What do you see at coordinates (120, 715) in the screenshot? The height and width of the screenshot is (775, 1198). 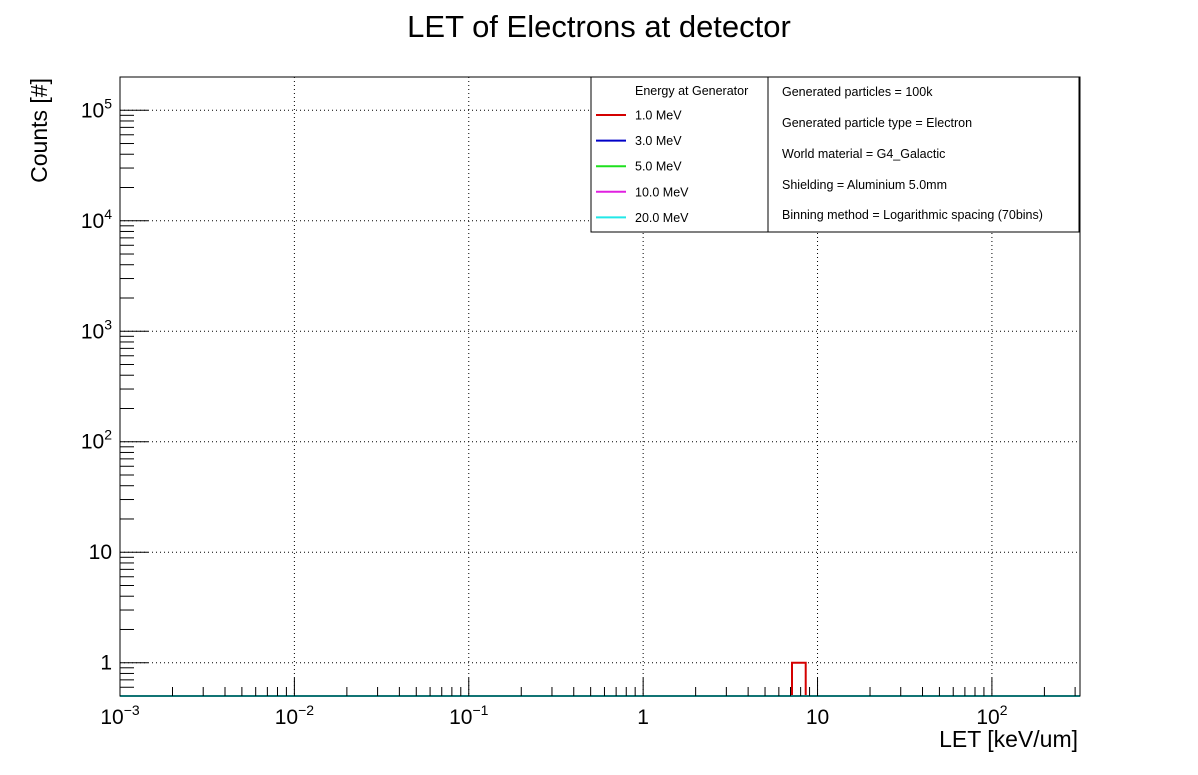 I see `x-tick-label: 10⁻³` at bounding box center [120, 715].